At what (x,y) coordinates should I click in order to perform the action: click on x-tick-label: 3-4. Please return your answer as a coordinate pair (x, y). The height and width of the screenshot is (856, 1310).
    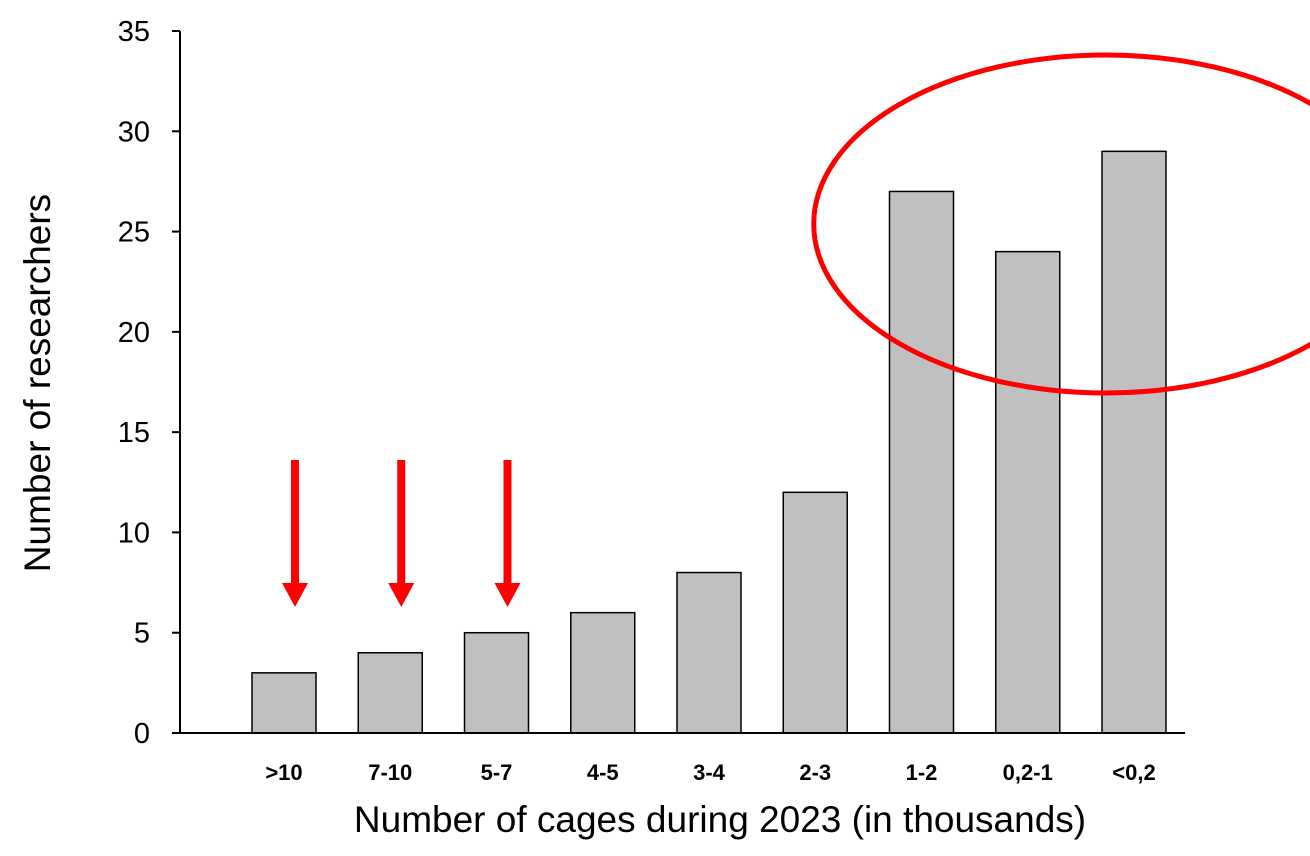
    Looking at the image, I should click on (709, 772).